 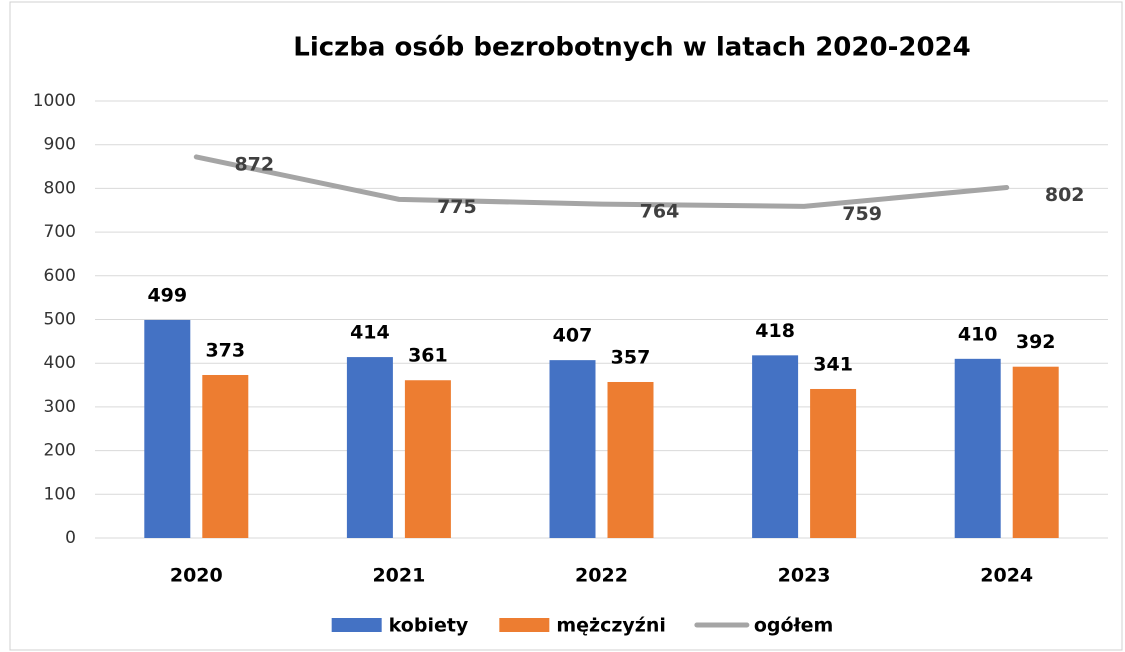 I want to click on y-tick-label: 1000, so click(x=54, y=101).